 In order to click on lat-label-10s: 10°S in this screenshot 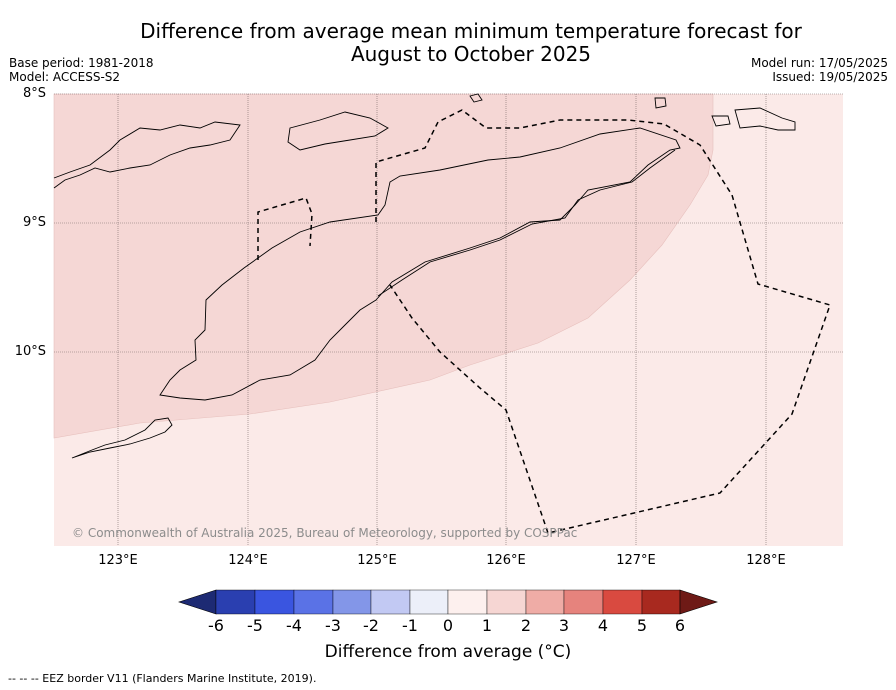, I will do `click(30, 351)`.